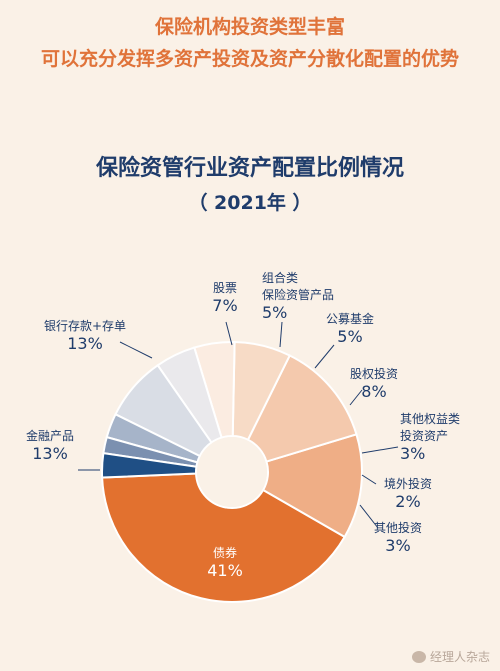  I want to click on slice-label-4-line-0: 组合类, so click(280, 277).